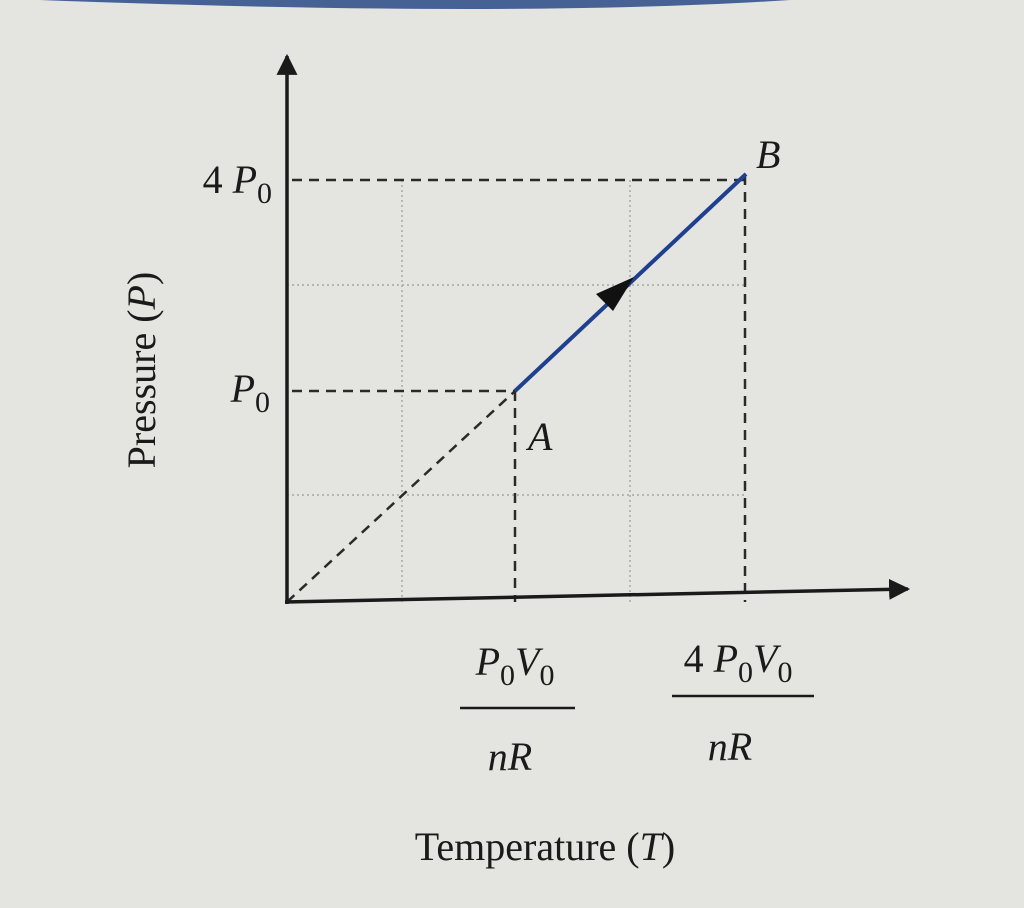 Image resolution: width=1024 pixels, height=908 pixels. I want to click on top-edge-band, so click(415, 4).